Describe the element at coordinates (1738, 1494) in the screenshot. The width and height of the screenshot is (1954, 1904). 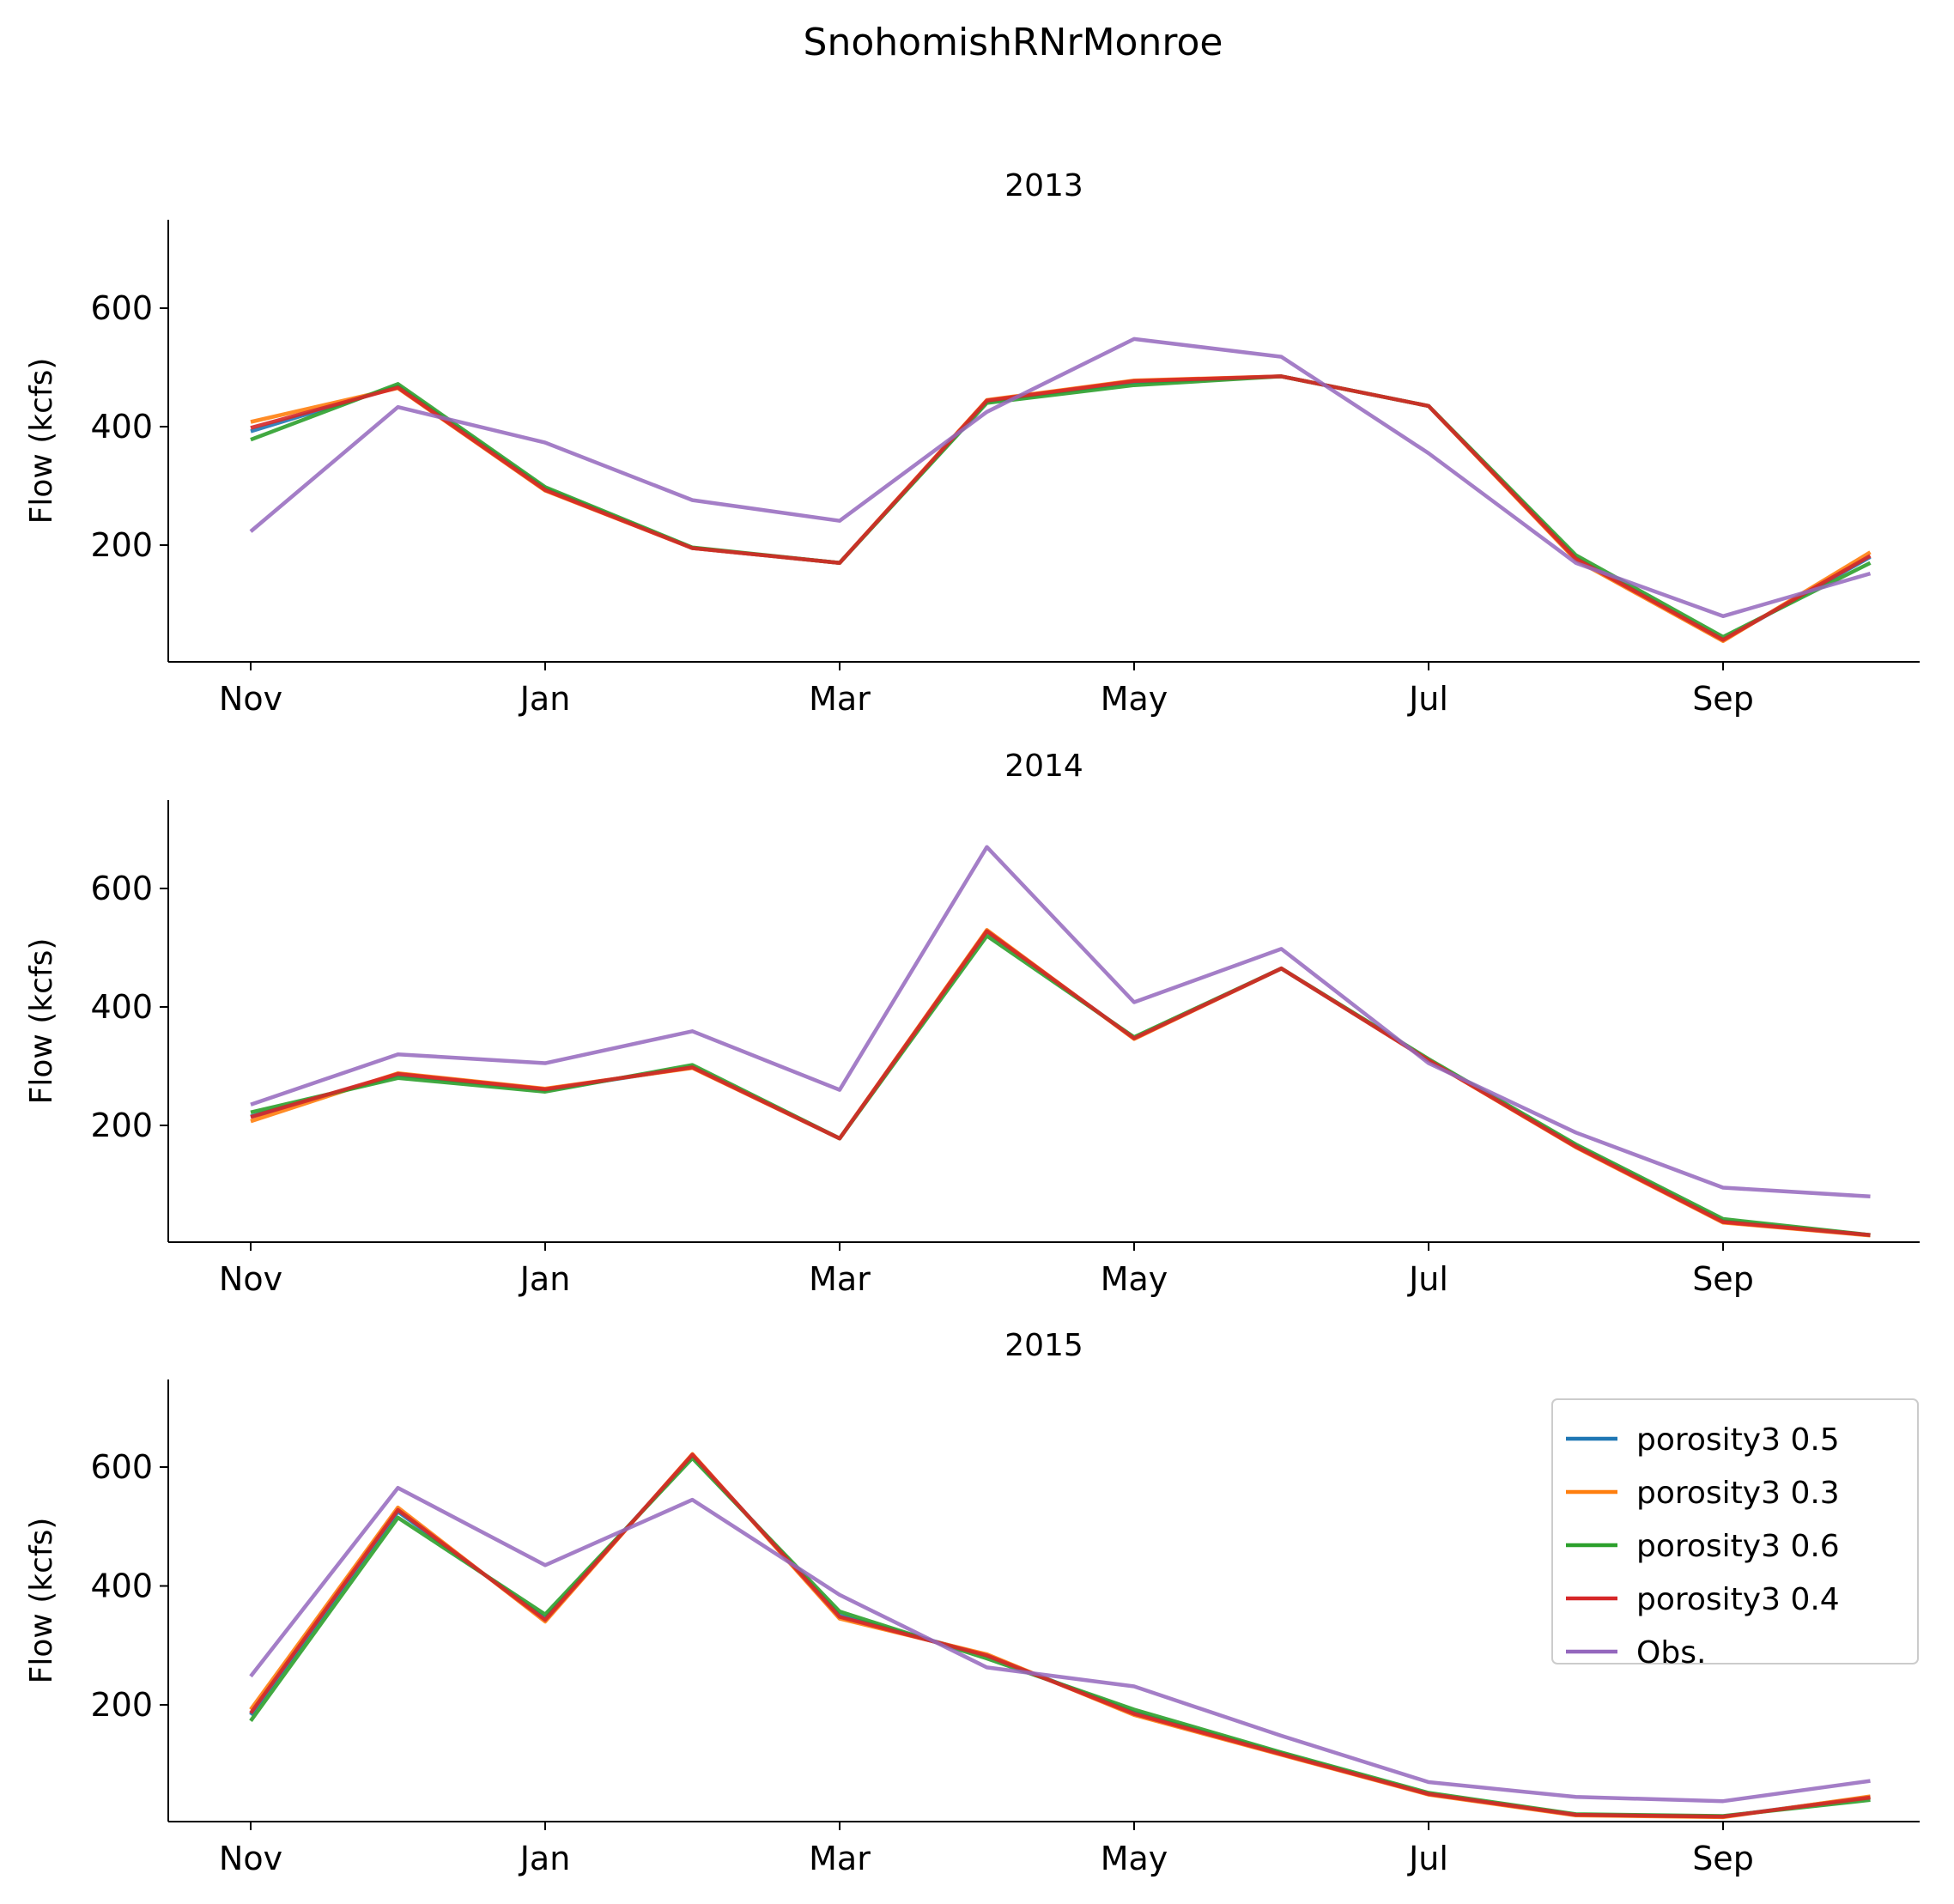
I see `legend-label: porosity3 0.3` at that location.